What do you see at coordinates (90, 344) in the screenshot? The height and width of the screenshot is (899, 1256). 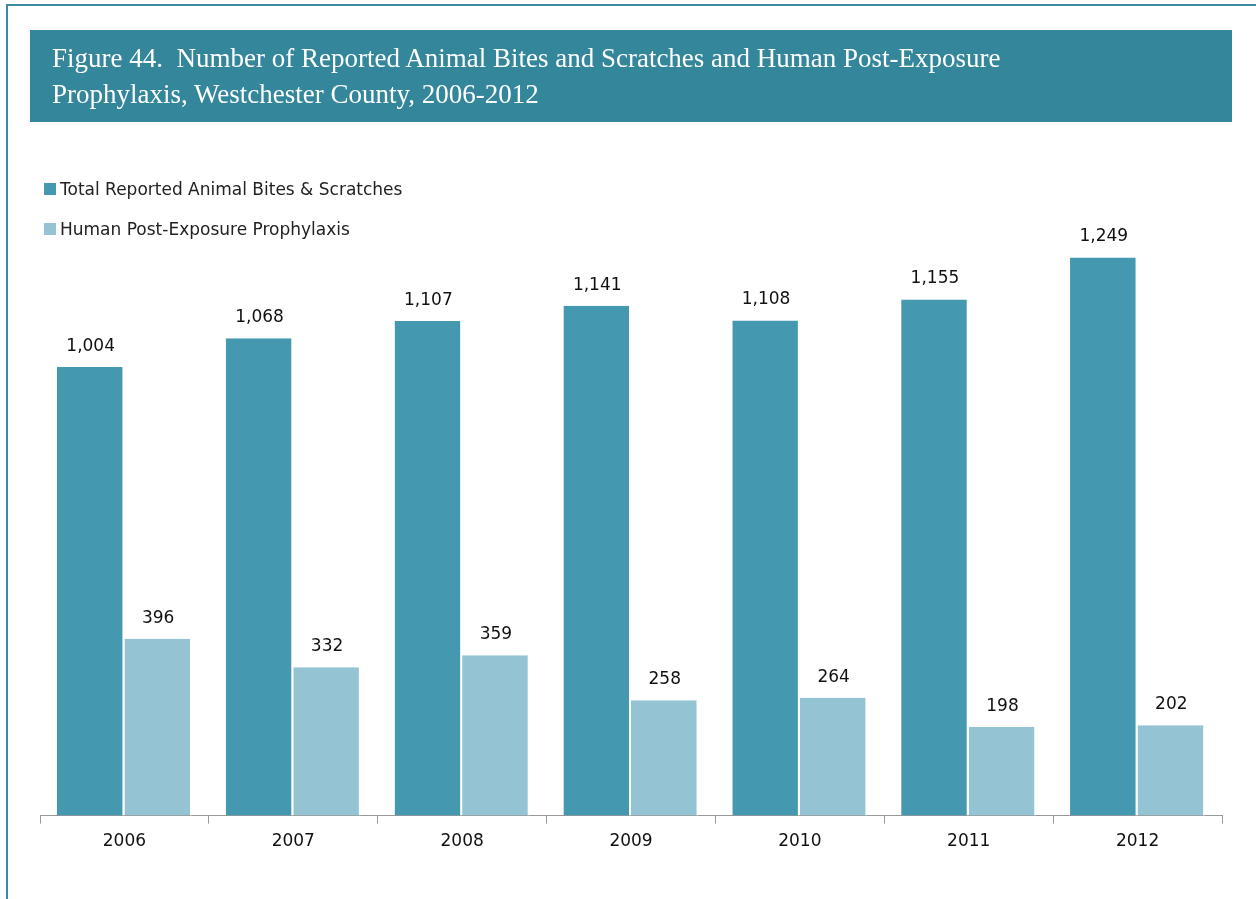 I see `data-label: 1,004` at bounding box center [90, 344].